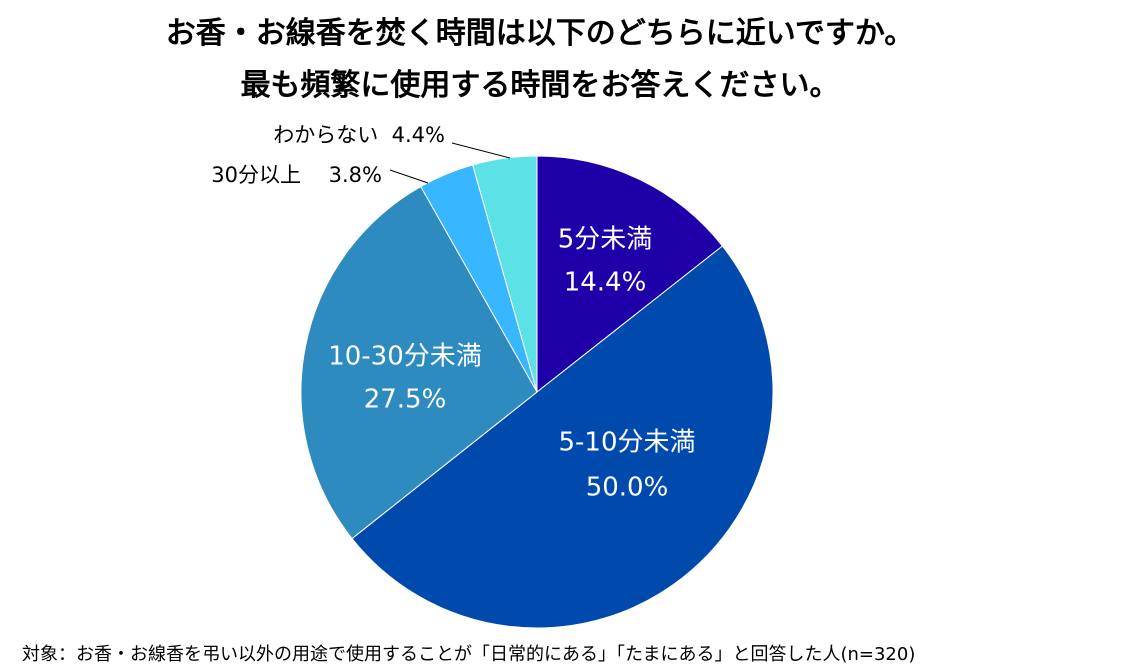 Image resolution: width=1141 pixels, height=670 pixels. What do you see at coordinates (540, 85) in the screenshot?
I see `chart-title-line-2: 最も頻繁に使用する時間をお答えください。` at bounding box center [540, 85].